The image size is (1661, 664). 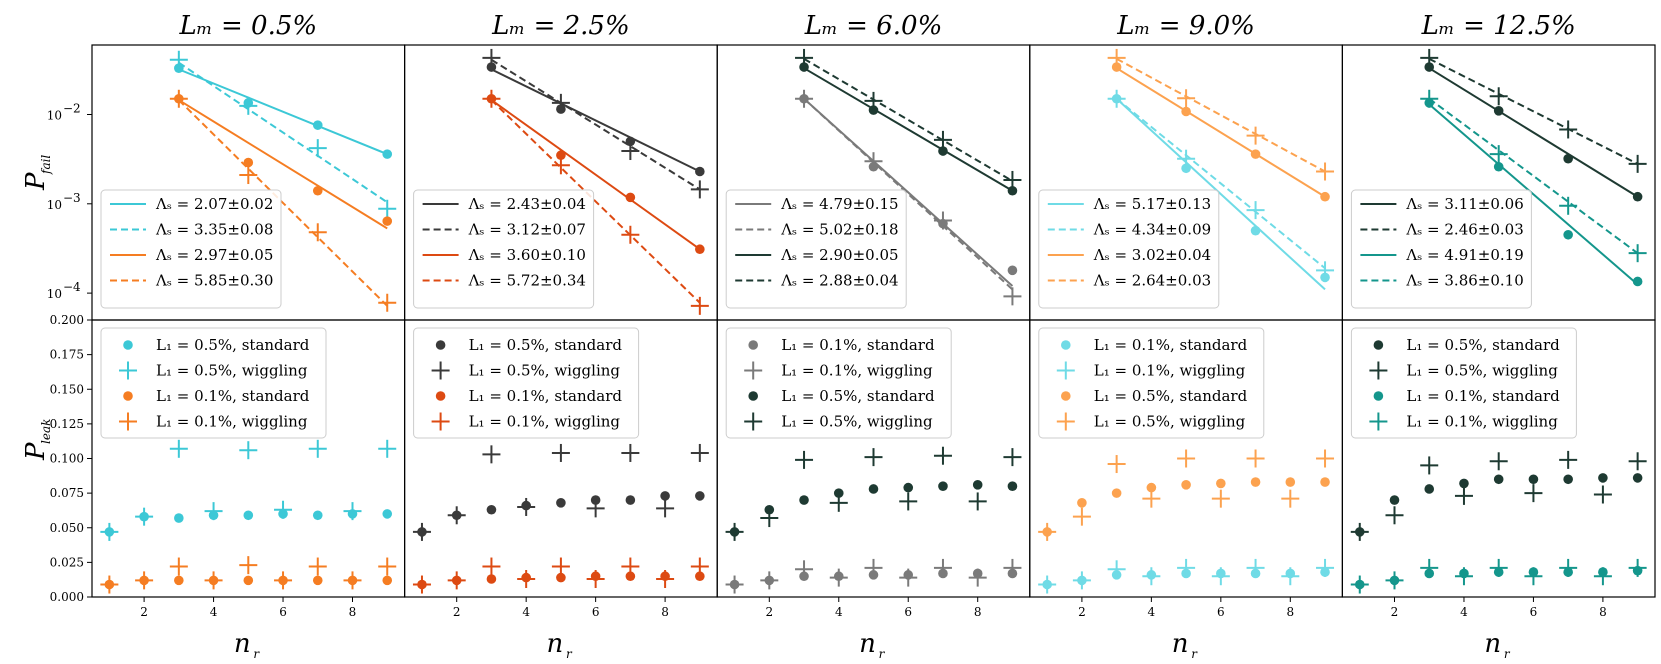 What do you see at coordinates (67, 355) in the screenshot?
I see `y-tick-label: 0.175` at bounding box center [67, 355].